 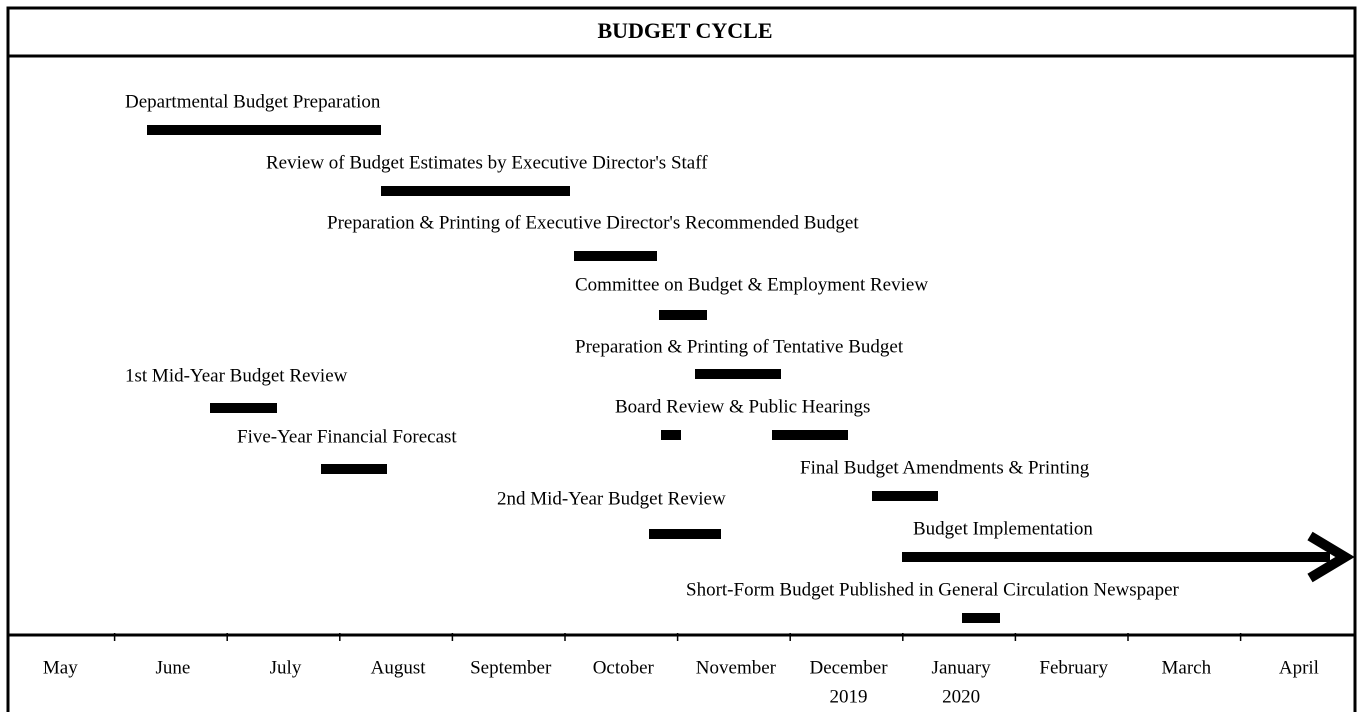 What do you see at coordinates (1331, 557) in the screenshot?
I see `arrow-head` at bounding box center [1331, 557].